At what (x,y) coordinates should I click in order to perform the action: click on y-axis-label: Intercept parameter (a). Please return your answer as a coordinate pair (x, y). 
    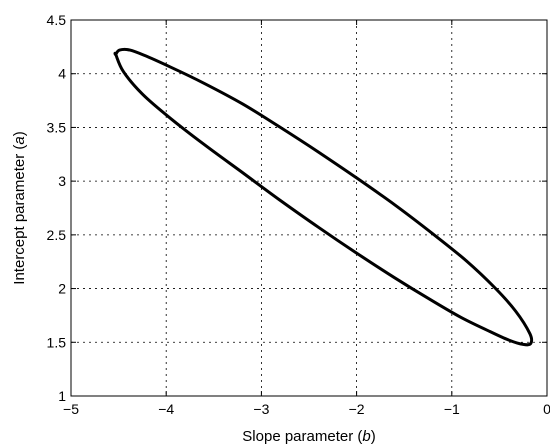
    Looking at the image, I should click on (19, 207).